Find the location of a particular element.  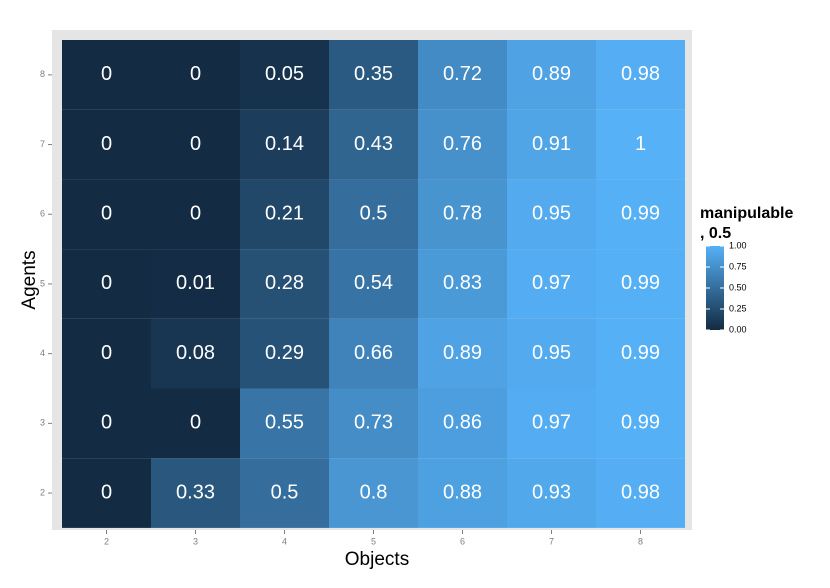

cell-label: 0.01 is located at coordinates (195, 283).